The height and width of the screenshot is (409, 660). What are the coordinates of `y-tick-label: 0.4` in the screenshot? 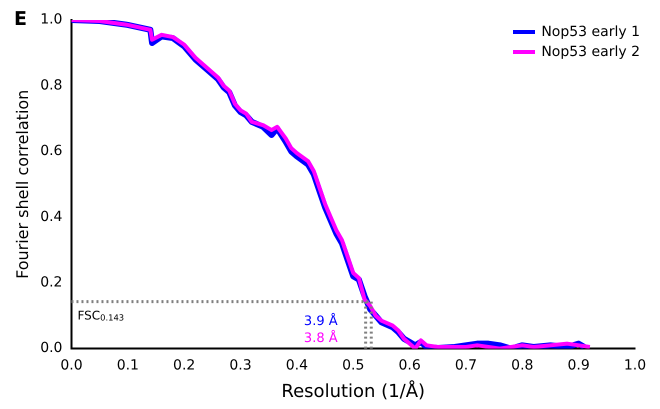 It's located at (51, 216).